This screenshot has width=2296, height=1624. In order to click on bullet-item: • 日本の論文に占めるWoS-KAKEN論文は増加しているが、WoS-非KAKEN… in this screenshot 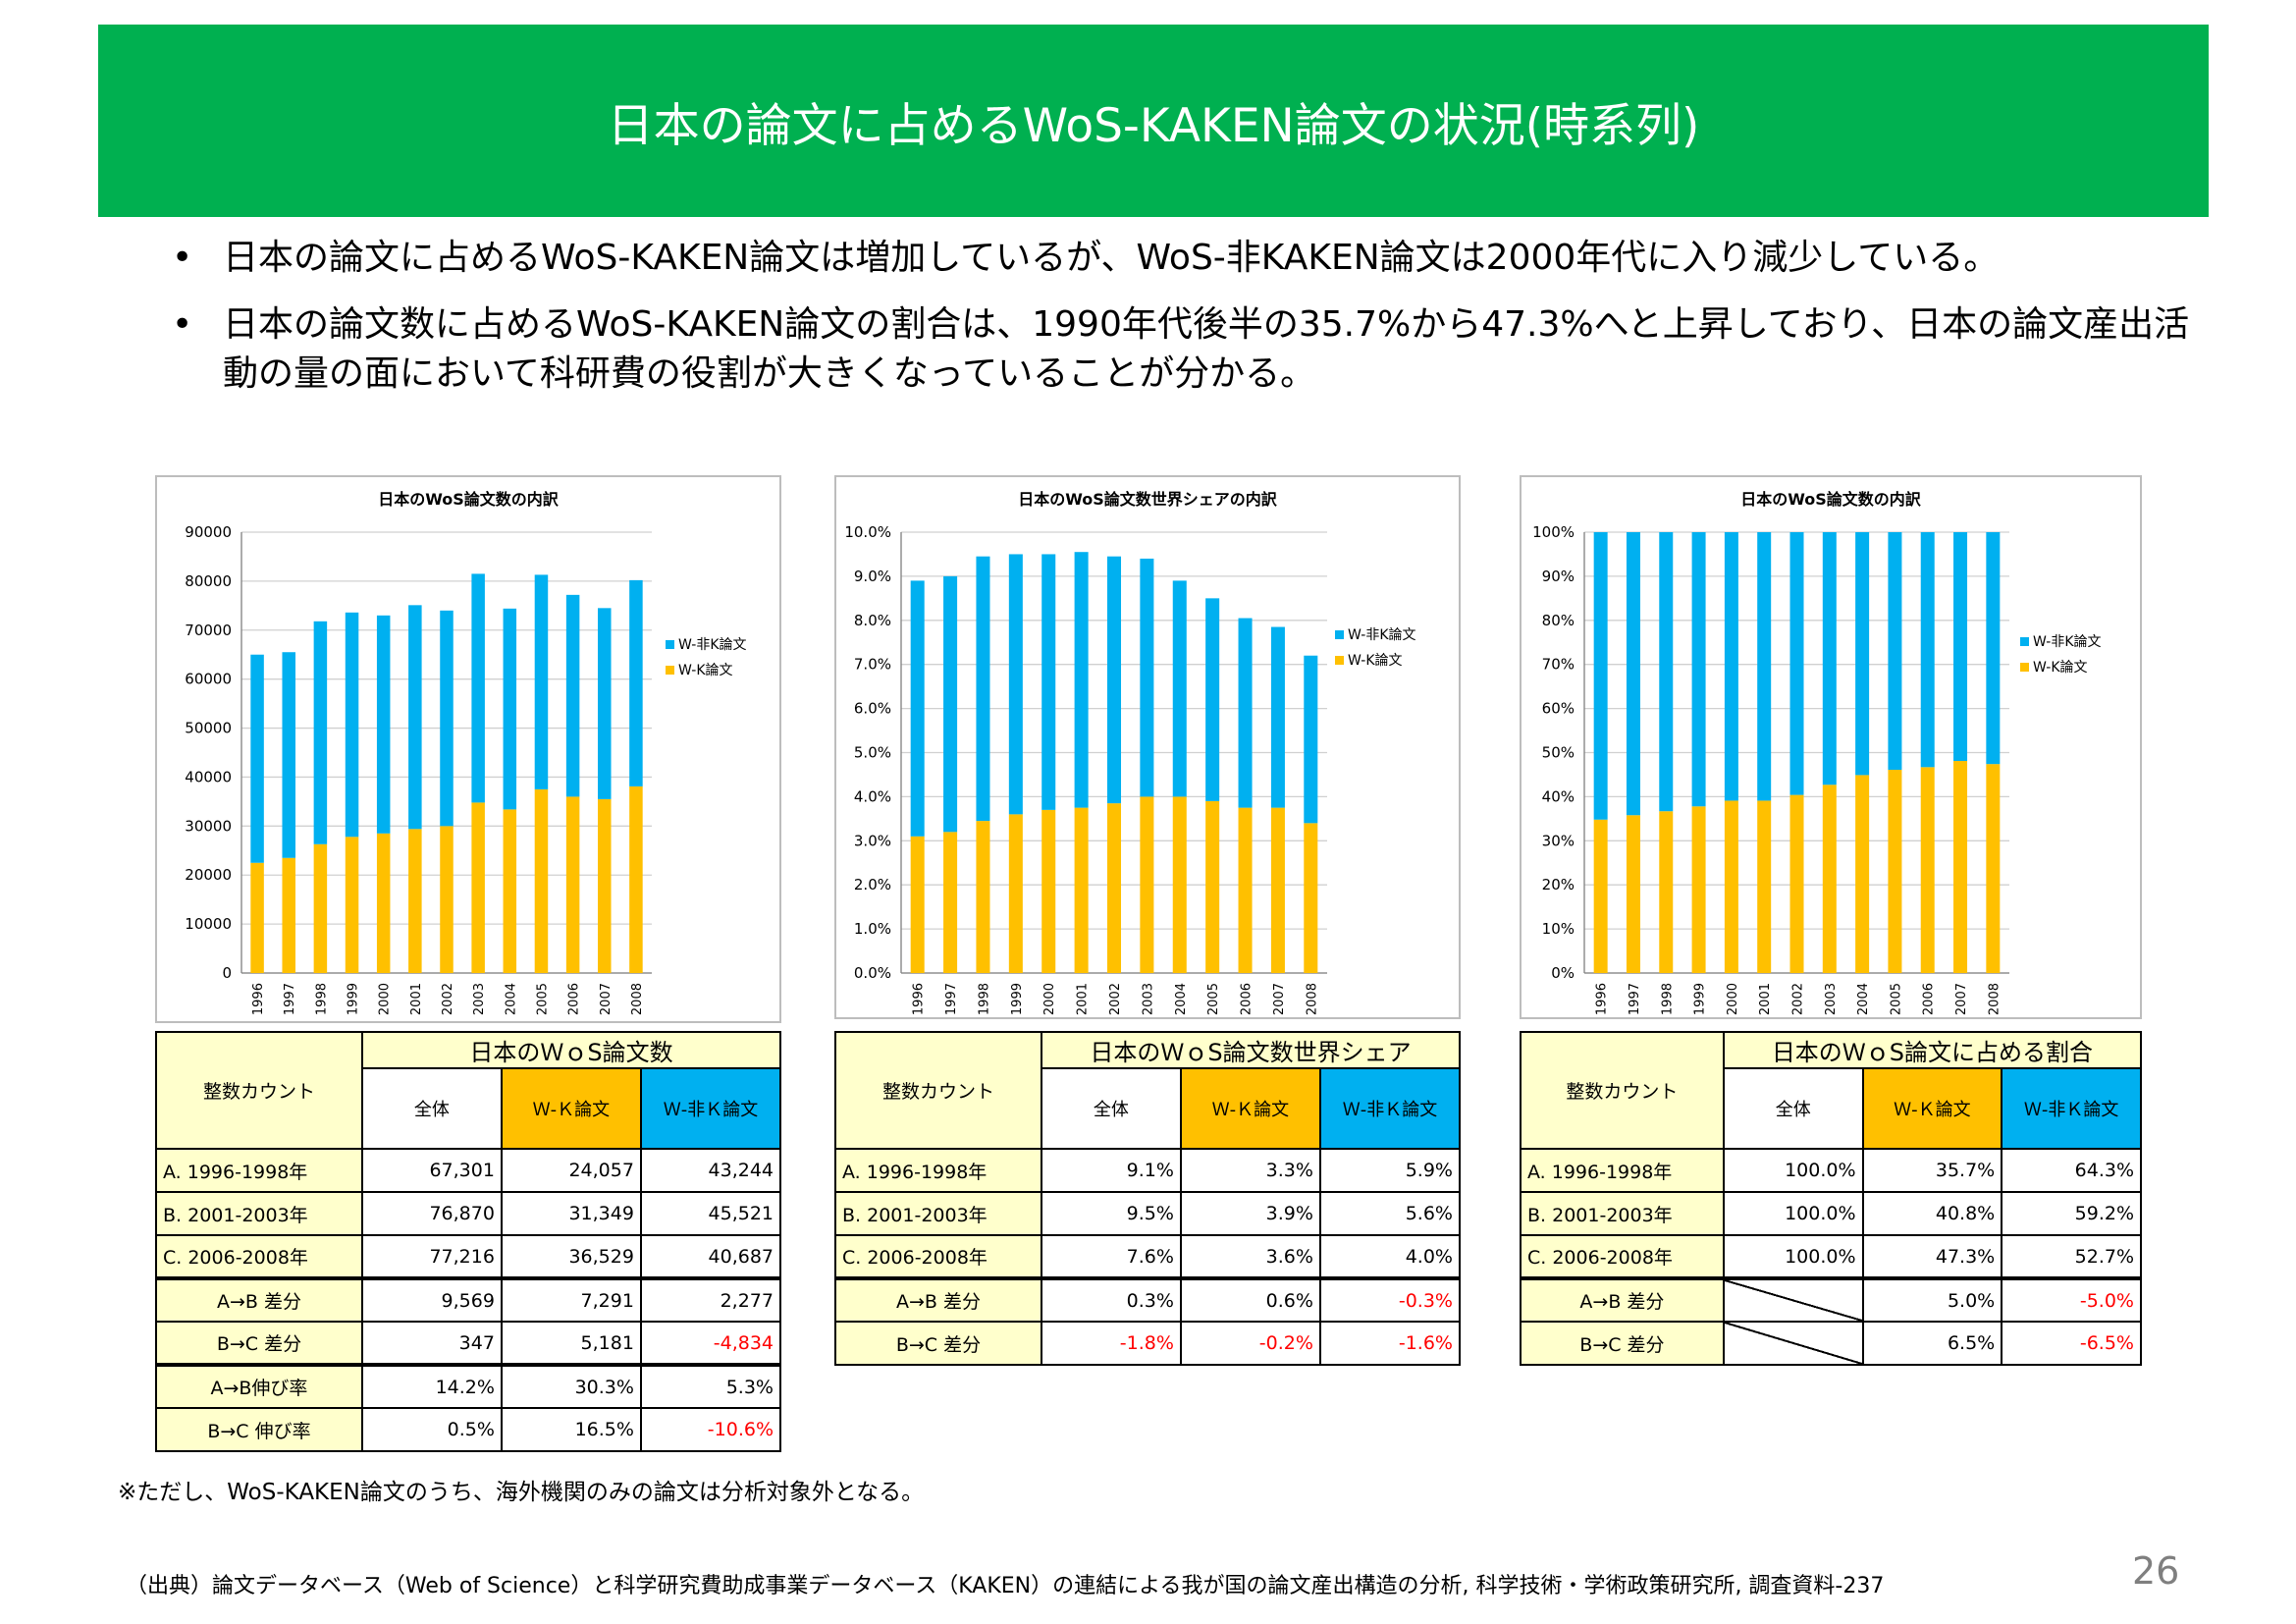, I will do `click(1183, 258)`.